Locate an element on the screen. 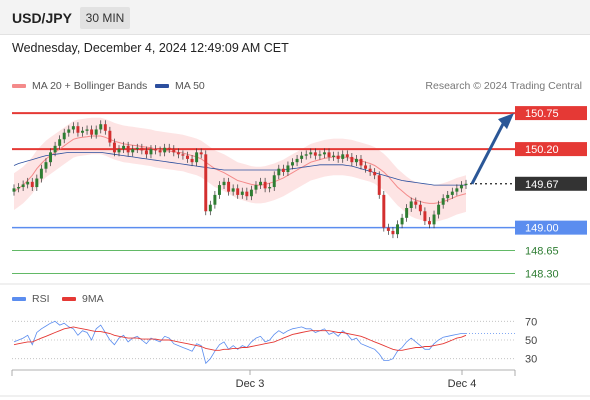 The image size is (590, 400). 9ma-label: 9MA is located at coordinates (93, 299).